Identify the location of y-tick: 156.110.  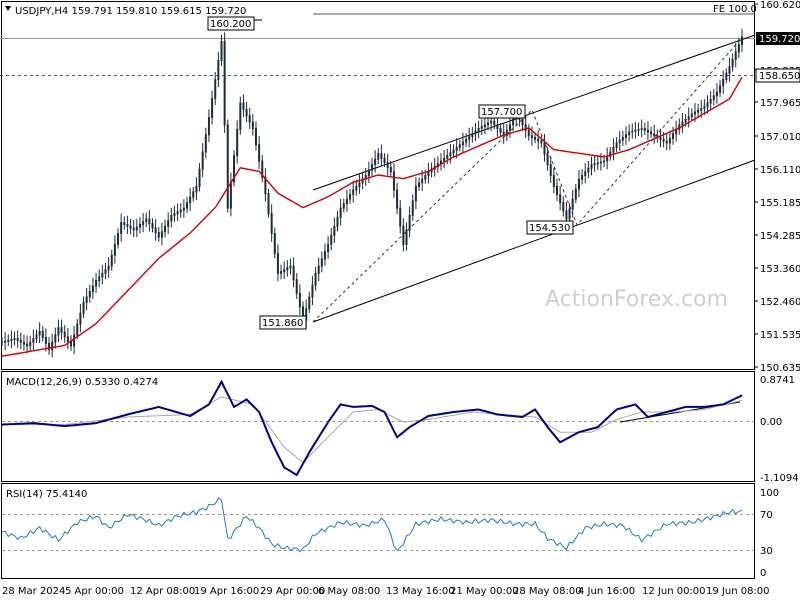
(780, 170).